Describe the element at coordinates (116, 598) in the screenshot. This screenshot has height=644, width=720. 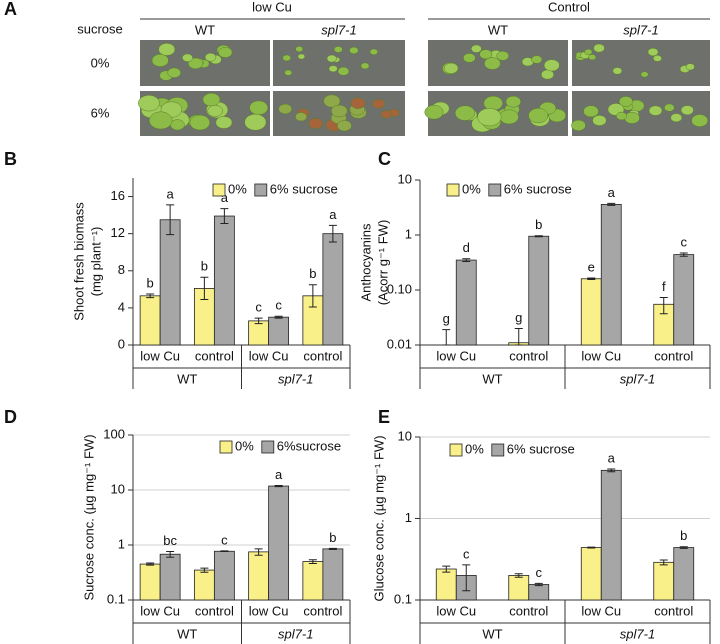
I see `y-tick-label: 0.1` at that location.